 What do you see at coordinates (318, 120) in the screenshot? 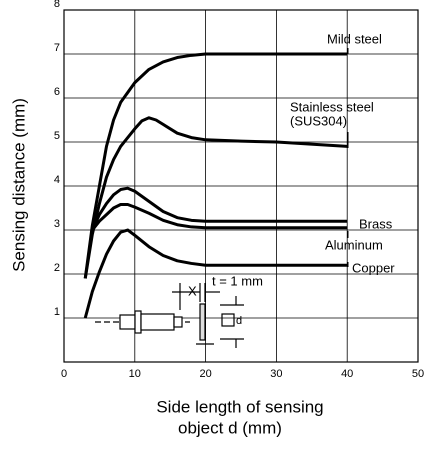
I see `legend-label: (SUS304)` at bounding box center [318, 120].